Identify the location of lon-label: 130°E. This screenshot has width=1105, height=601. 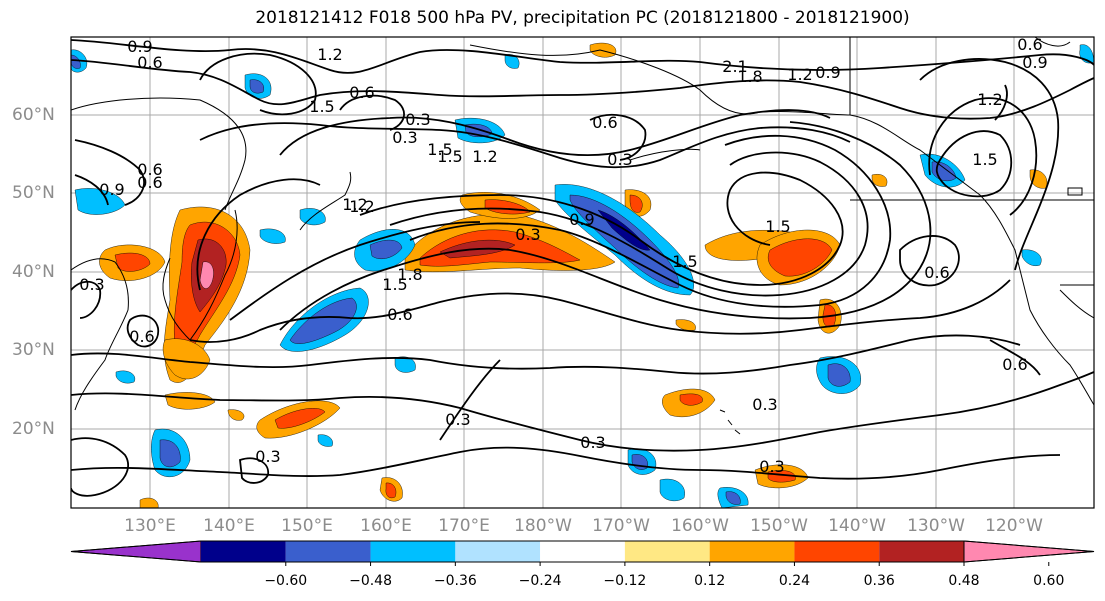
(150, 526).